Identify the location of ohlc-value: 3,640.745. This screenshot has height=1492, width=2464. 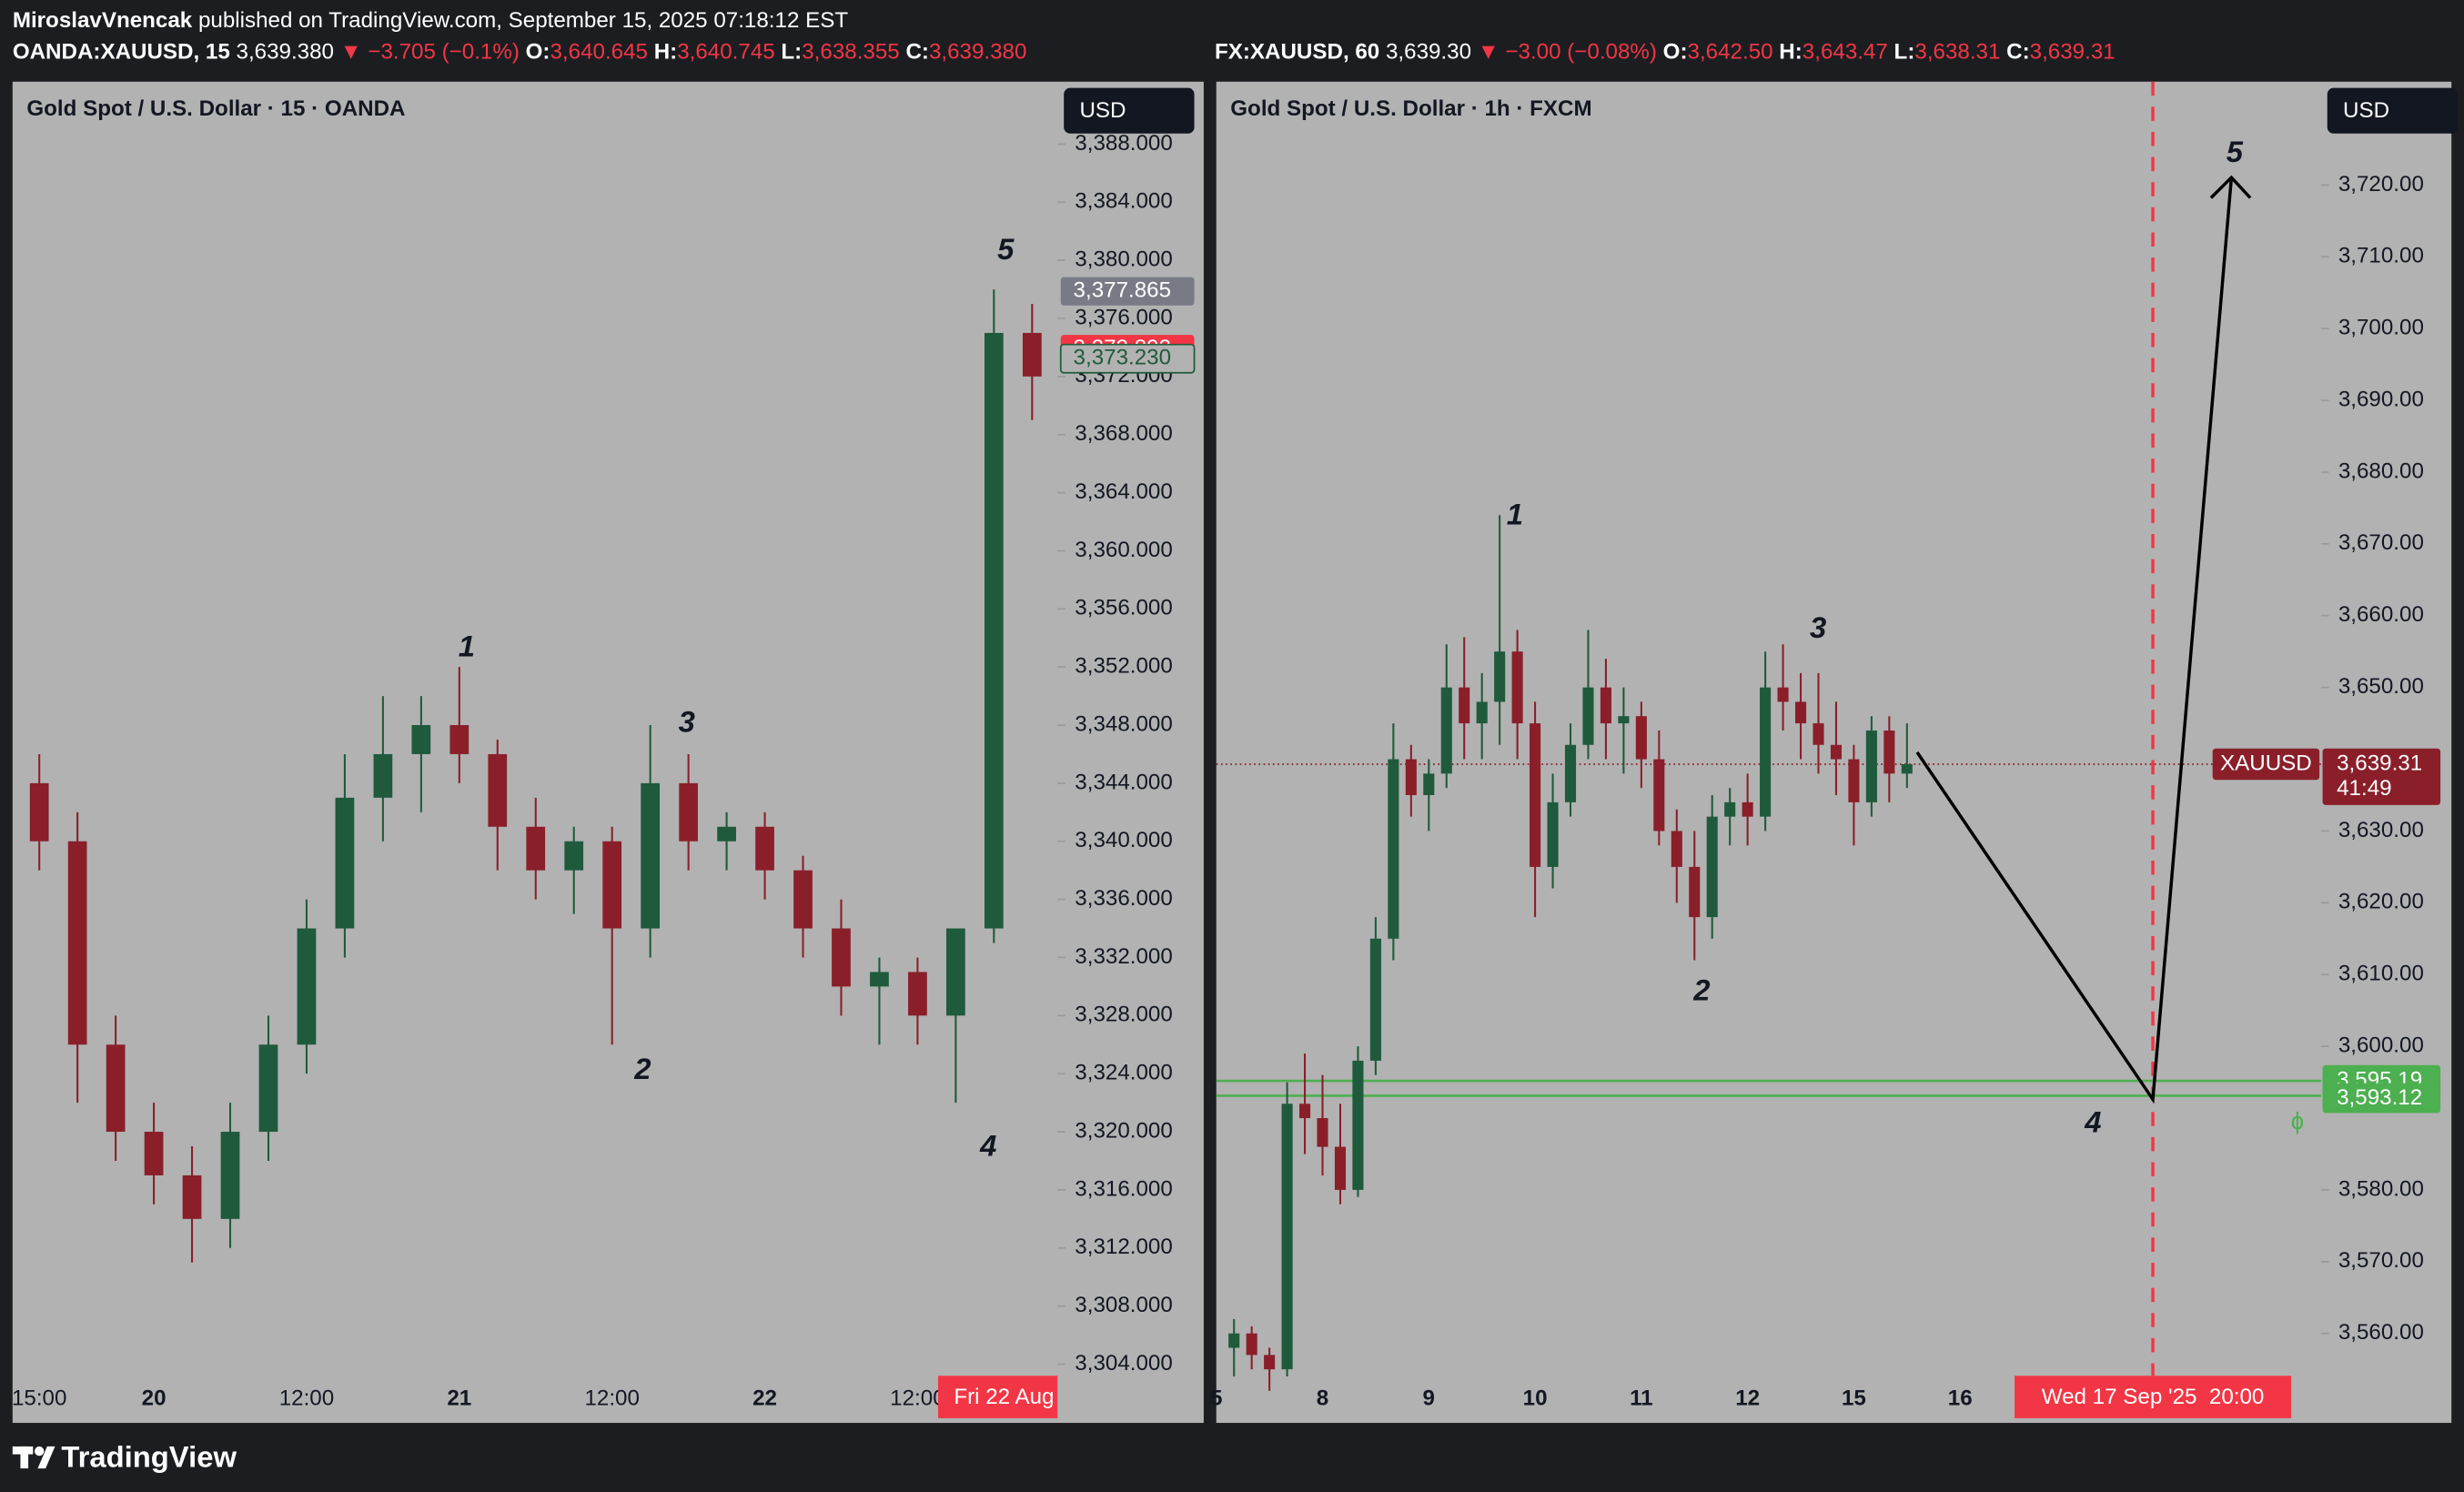
(725, 53).